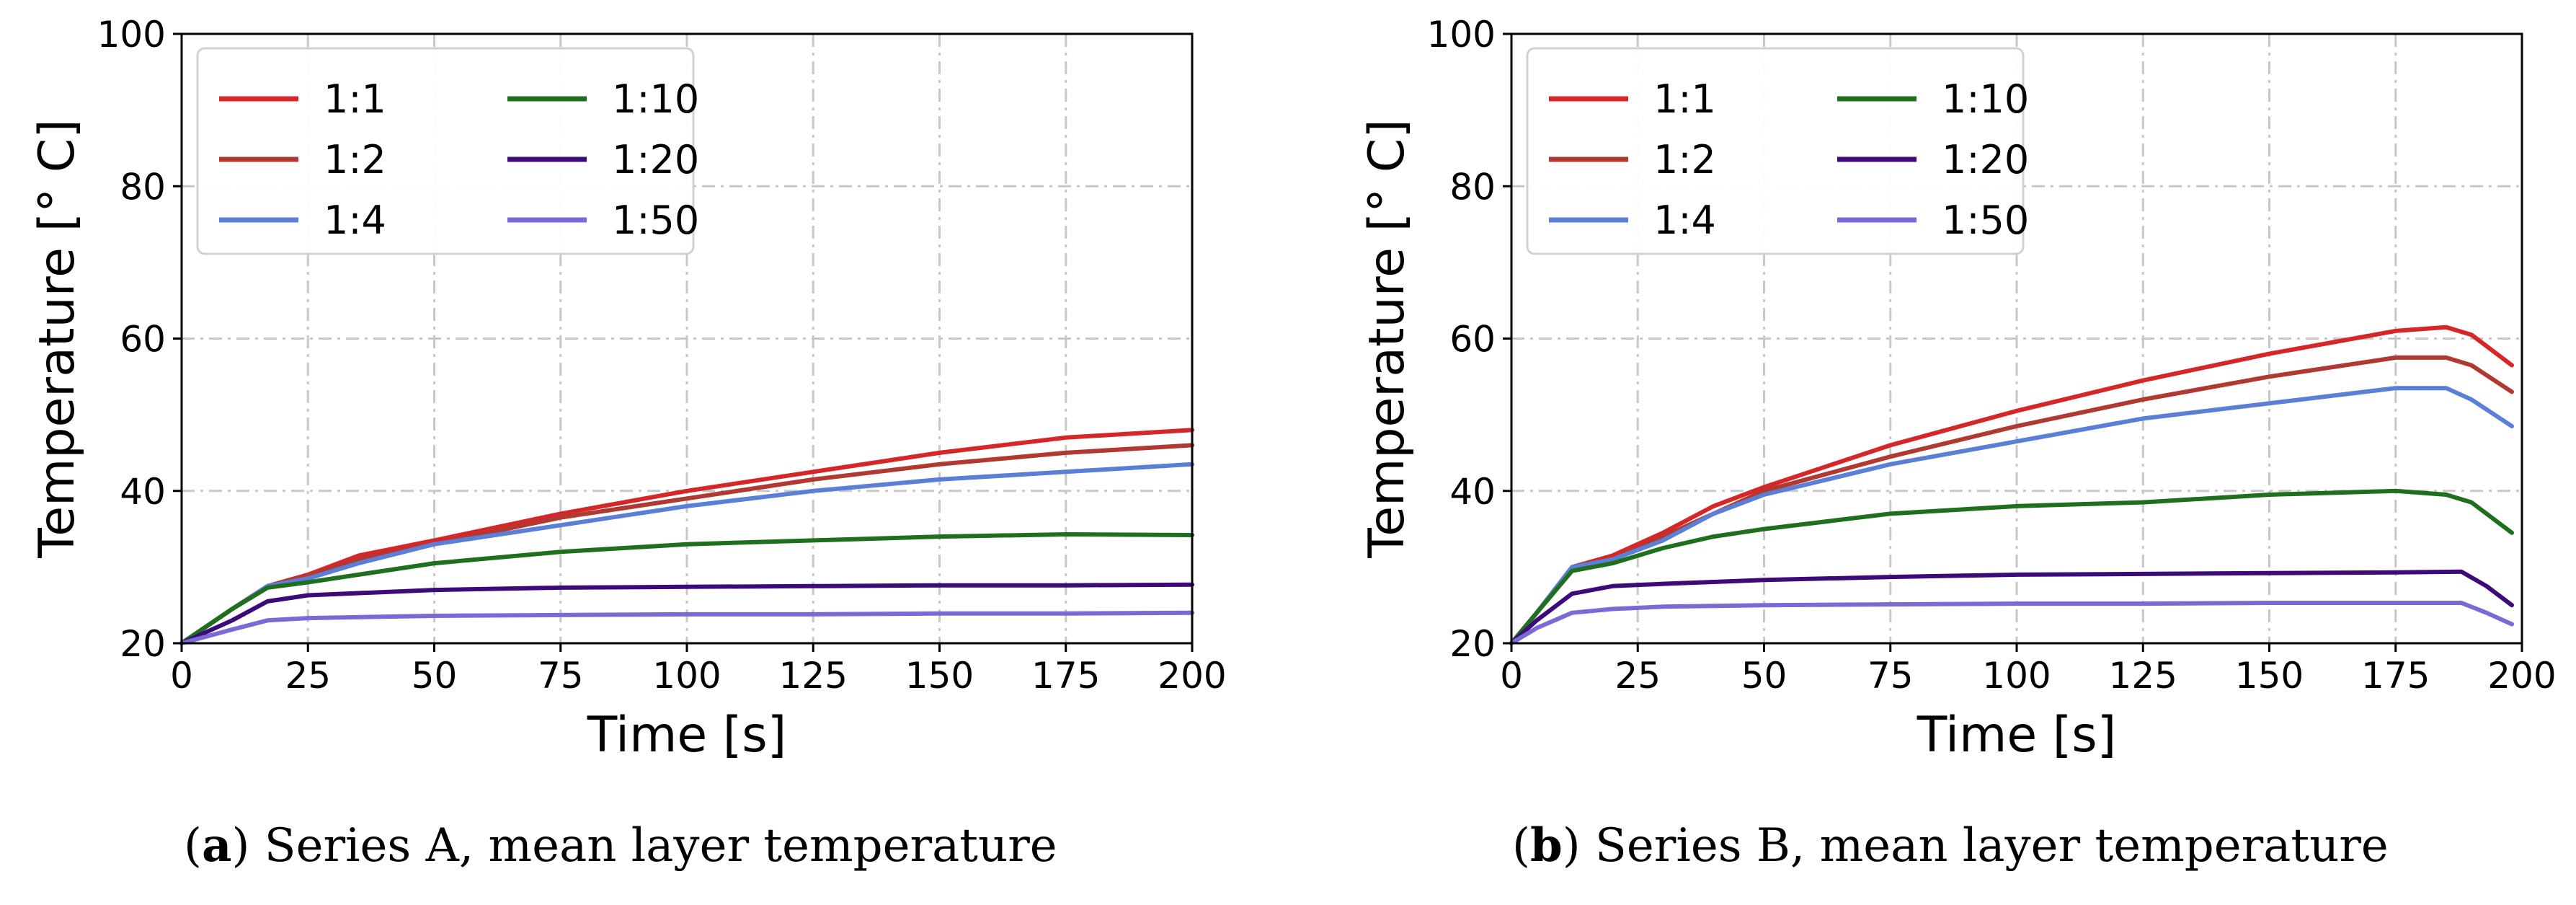 The image size is (2576, 905). I want to click on caption-a-label: a, so click(216, 845).